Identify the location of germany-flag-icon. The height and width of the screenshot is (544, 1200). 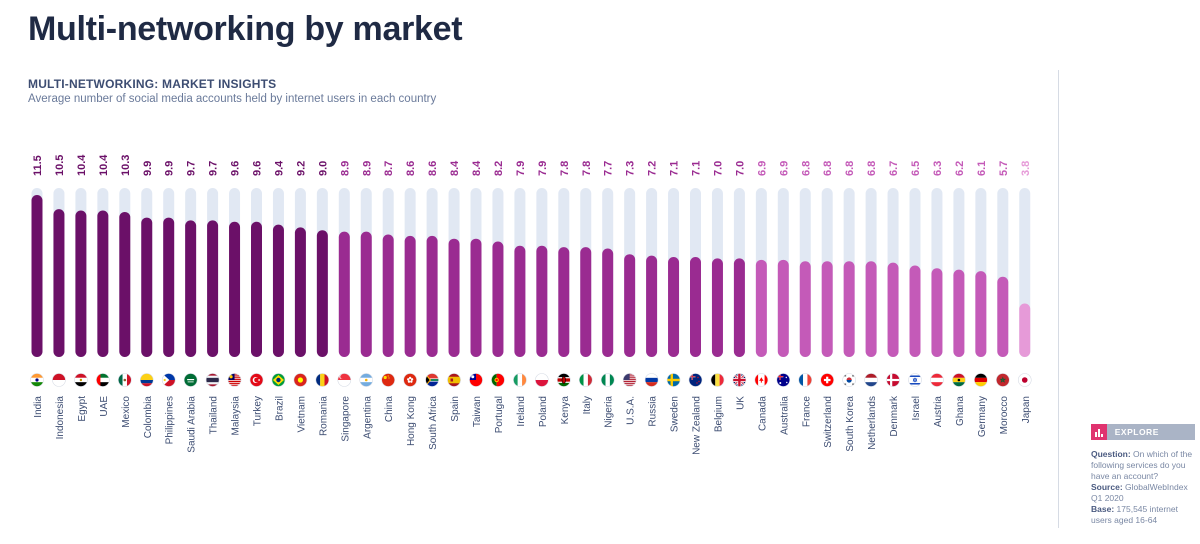
(981, 380).